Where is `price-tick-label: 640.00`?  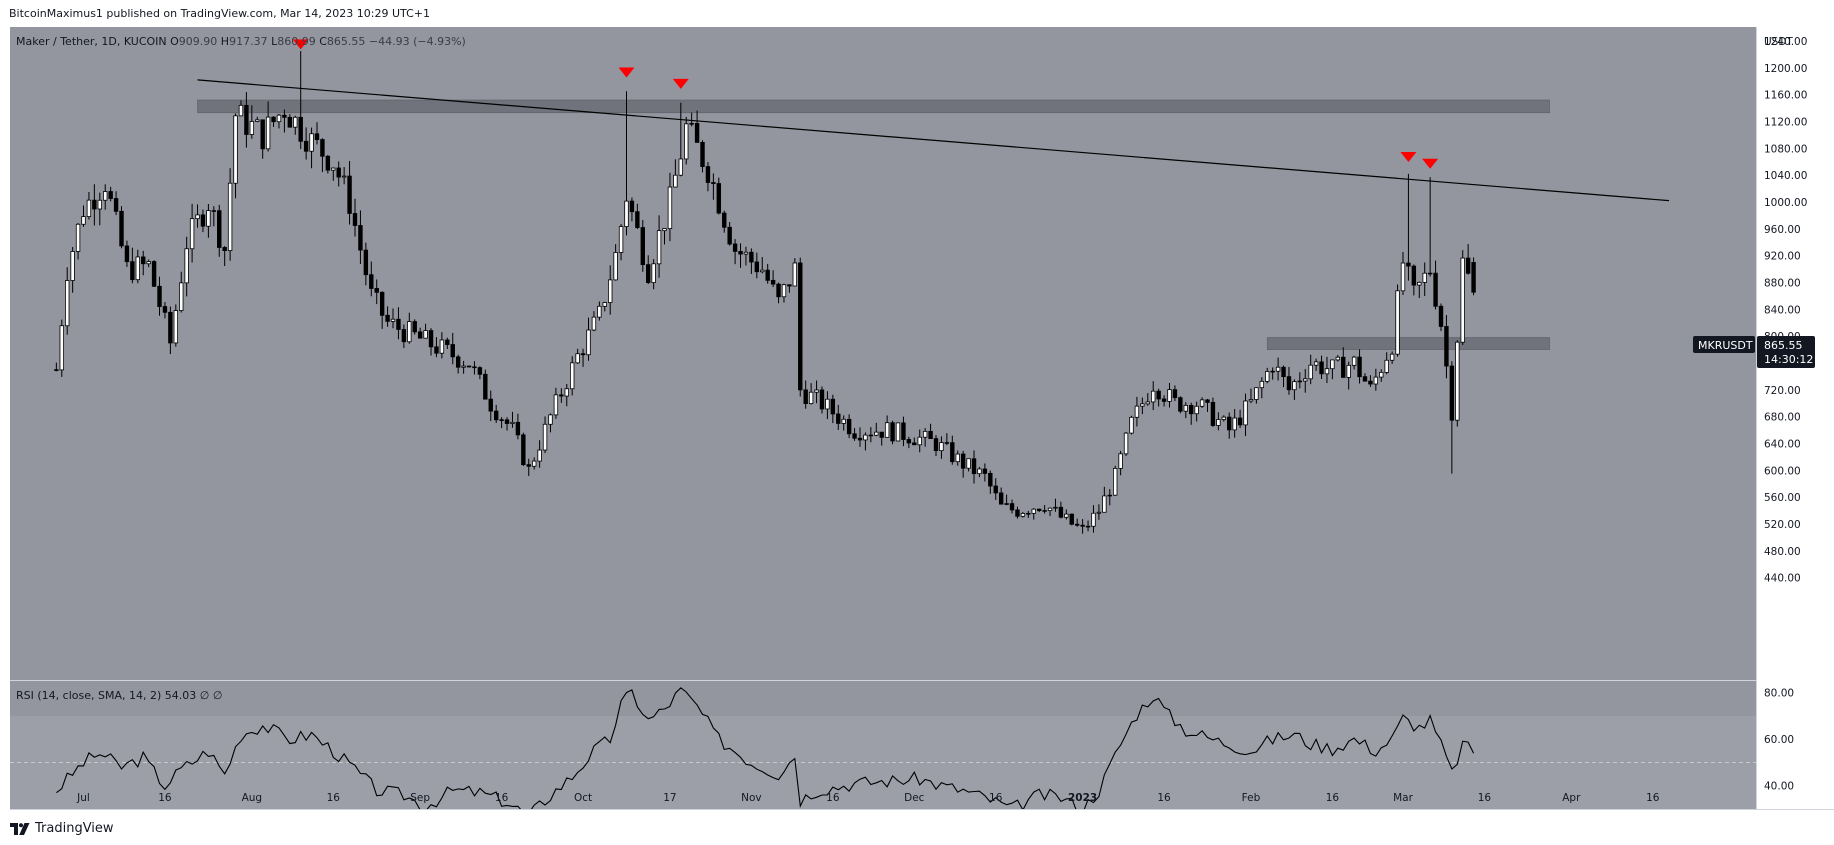 price-tick-label: 640.00 is located at coordinates (1782, 444).